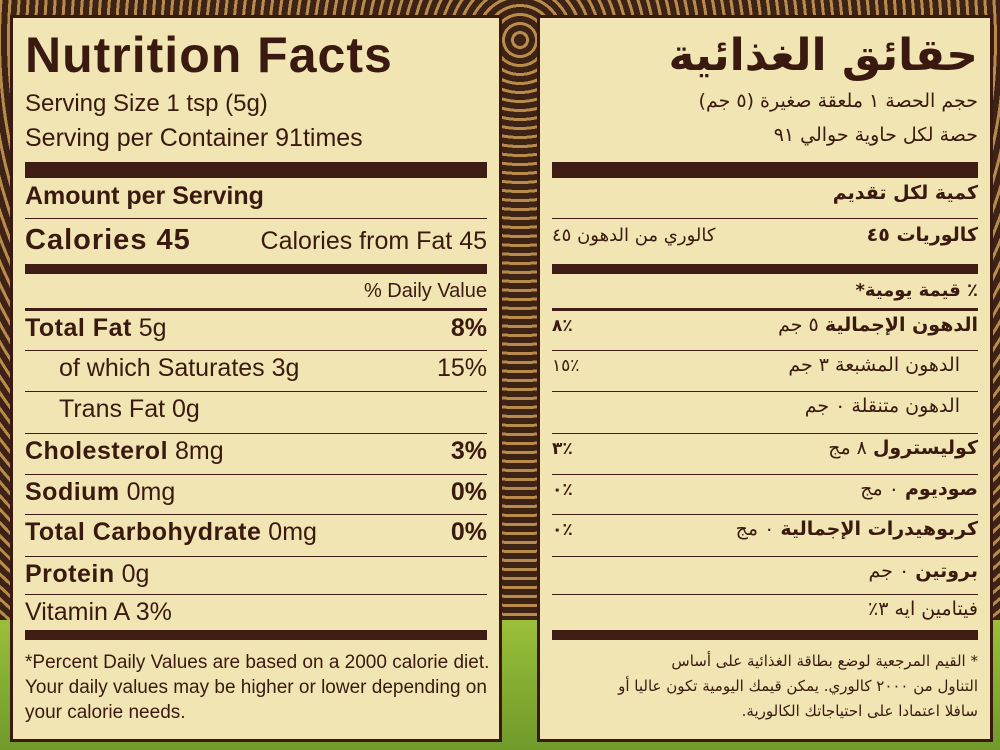 This screenshot has width=1000, height=750. Describe the element at coordinates (765, 235) in the screenshot. I see `calories-row: كالوريات ٤٥ كالوري من الدهون ٤٥` at that location.